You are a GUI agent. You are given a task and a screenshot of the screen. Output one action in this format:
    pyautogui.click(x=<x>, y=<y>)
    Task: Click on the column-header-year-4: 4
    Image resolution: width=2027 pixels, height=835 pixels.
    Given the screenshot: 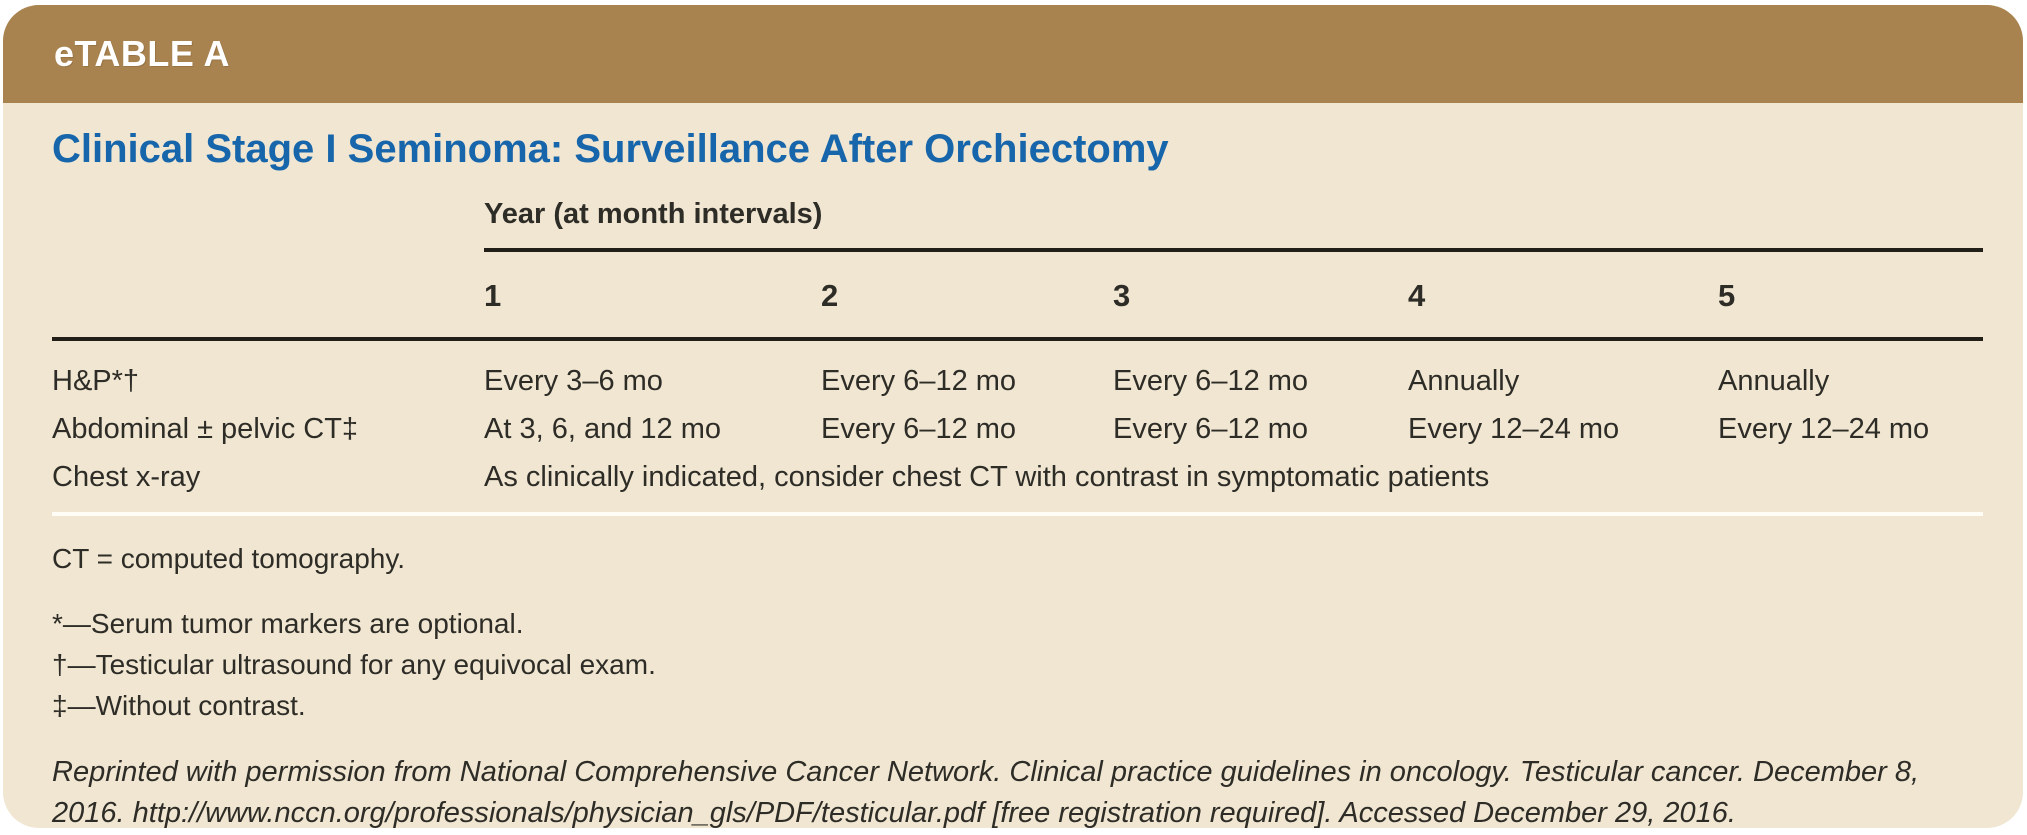 What is the action you would take?
    pyautogui.click(x=1563, y=296)
    